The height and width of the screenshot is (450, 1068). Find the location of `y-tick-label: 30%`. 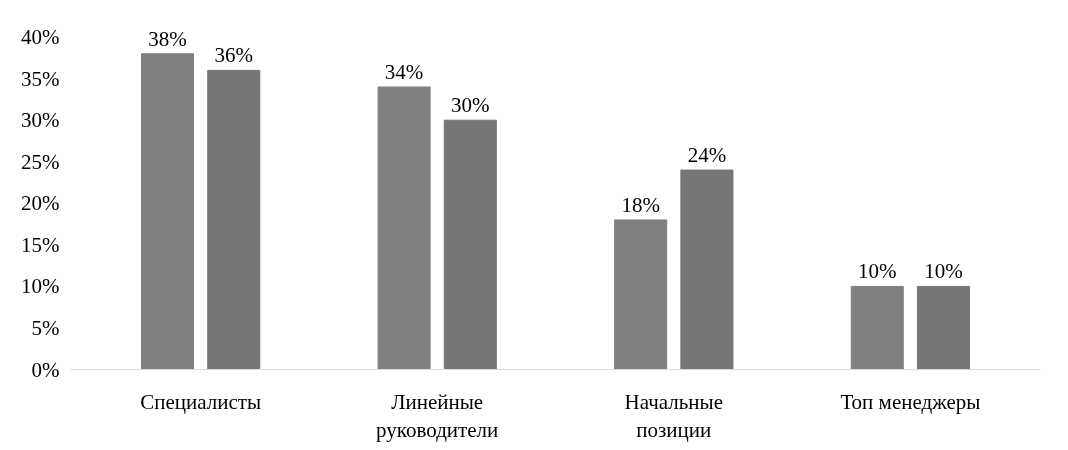

y-tick-label: 30% is located at coordinates (40, 120).